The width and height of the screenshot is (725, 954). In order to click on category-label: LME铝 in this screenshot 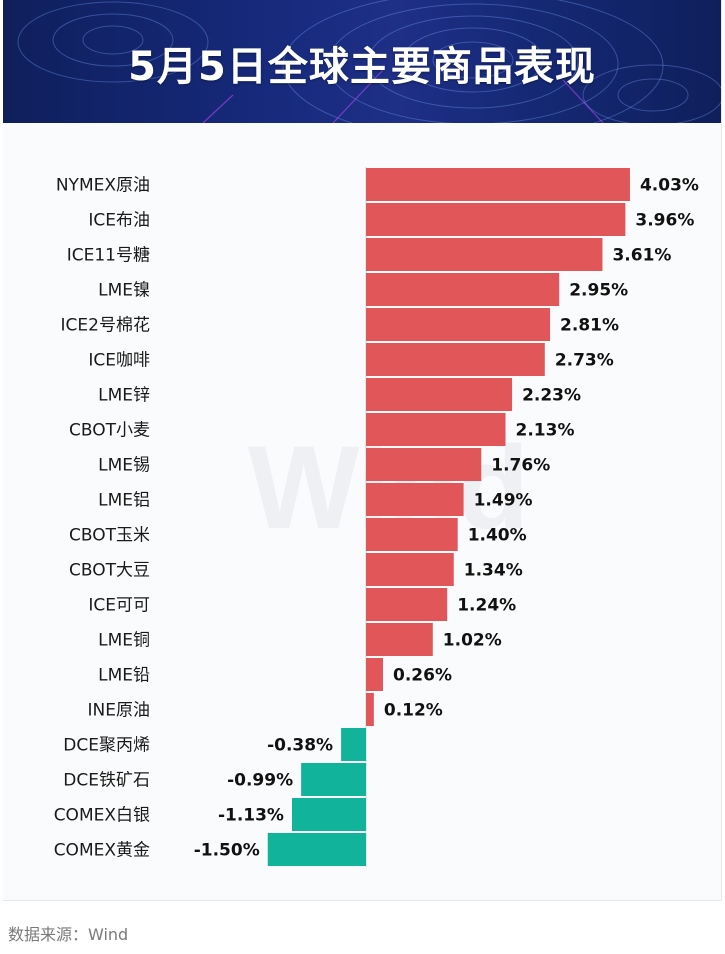, I will do `click(124, 501)`.